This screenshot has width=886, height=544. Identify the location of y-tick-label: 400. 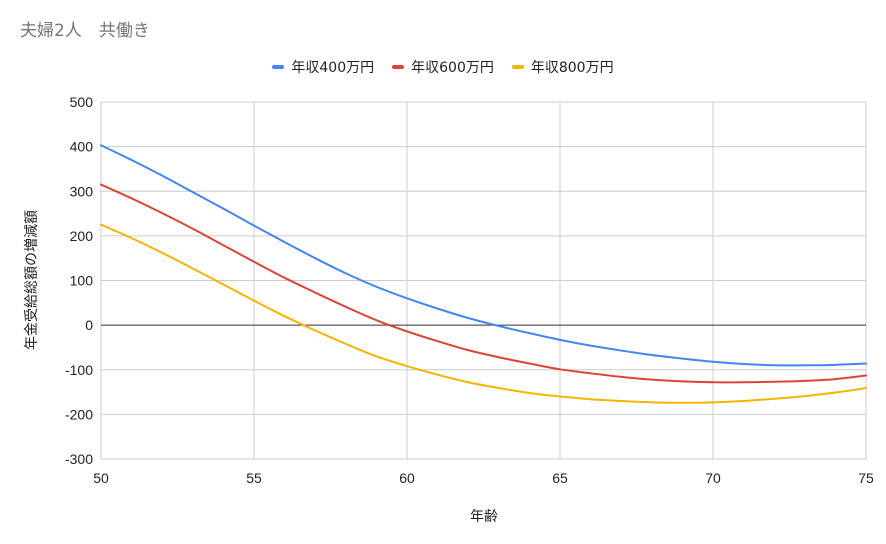
(82, 147).